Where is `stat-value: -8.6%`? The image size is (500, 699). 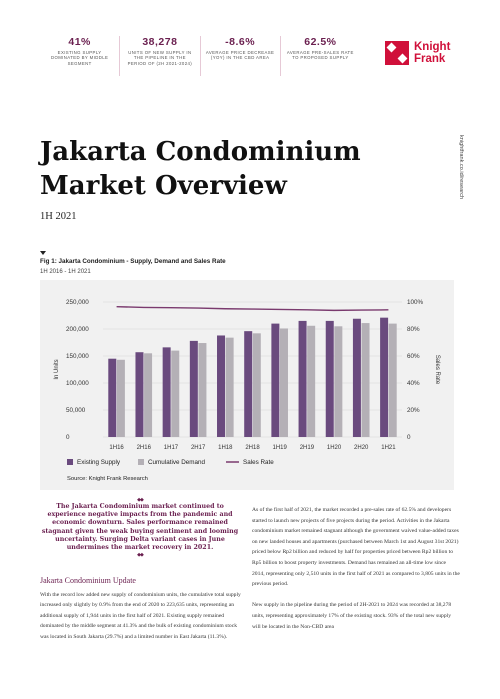 stat-value: -8.6% is located at coordinates (240, 42).